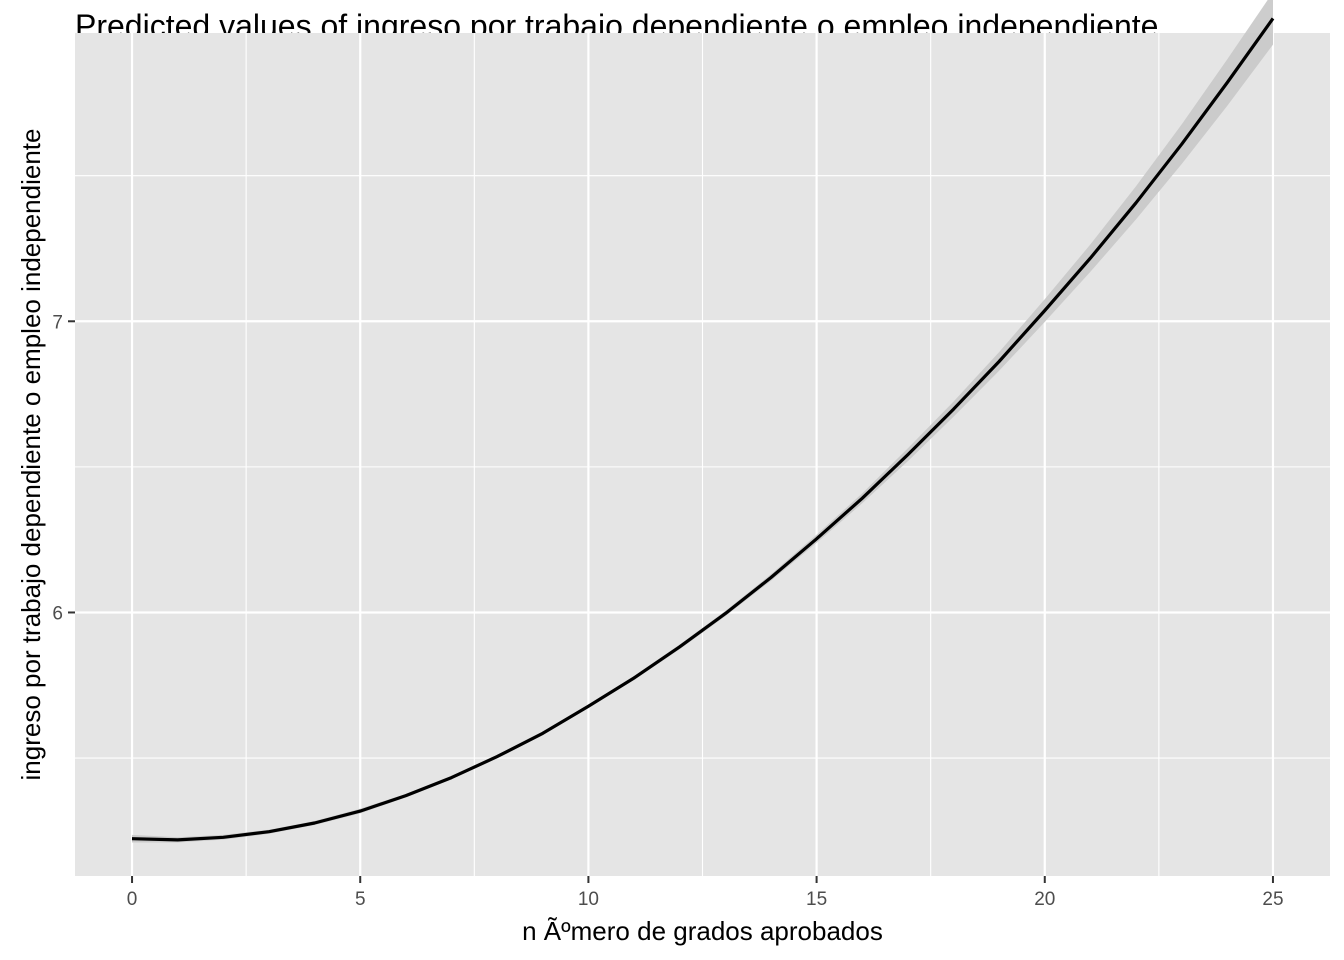 Image resolution: width=1344 pixels, height=960 pixels. What do you see at coordinates (57, 322) in the screenshot?
I see `y-tick-label: 7` at bounding box center [57, 322].